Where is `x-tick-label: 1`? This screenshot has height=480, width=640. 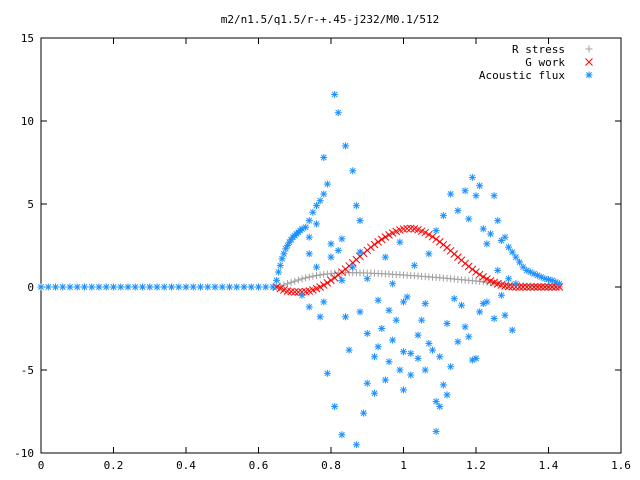
x-tick-label: 1 is located at coordinates (403, 465).